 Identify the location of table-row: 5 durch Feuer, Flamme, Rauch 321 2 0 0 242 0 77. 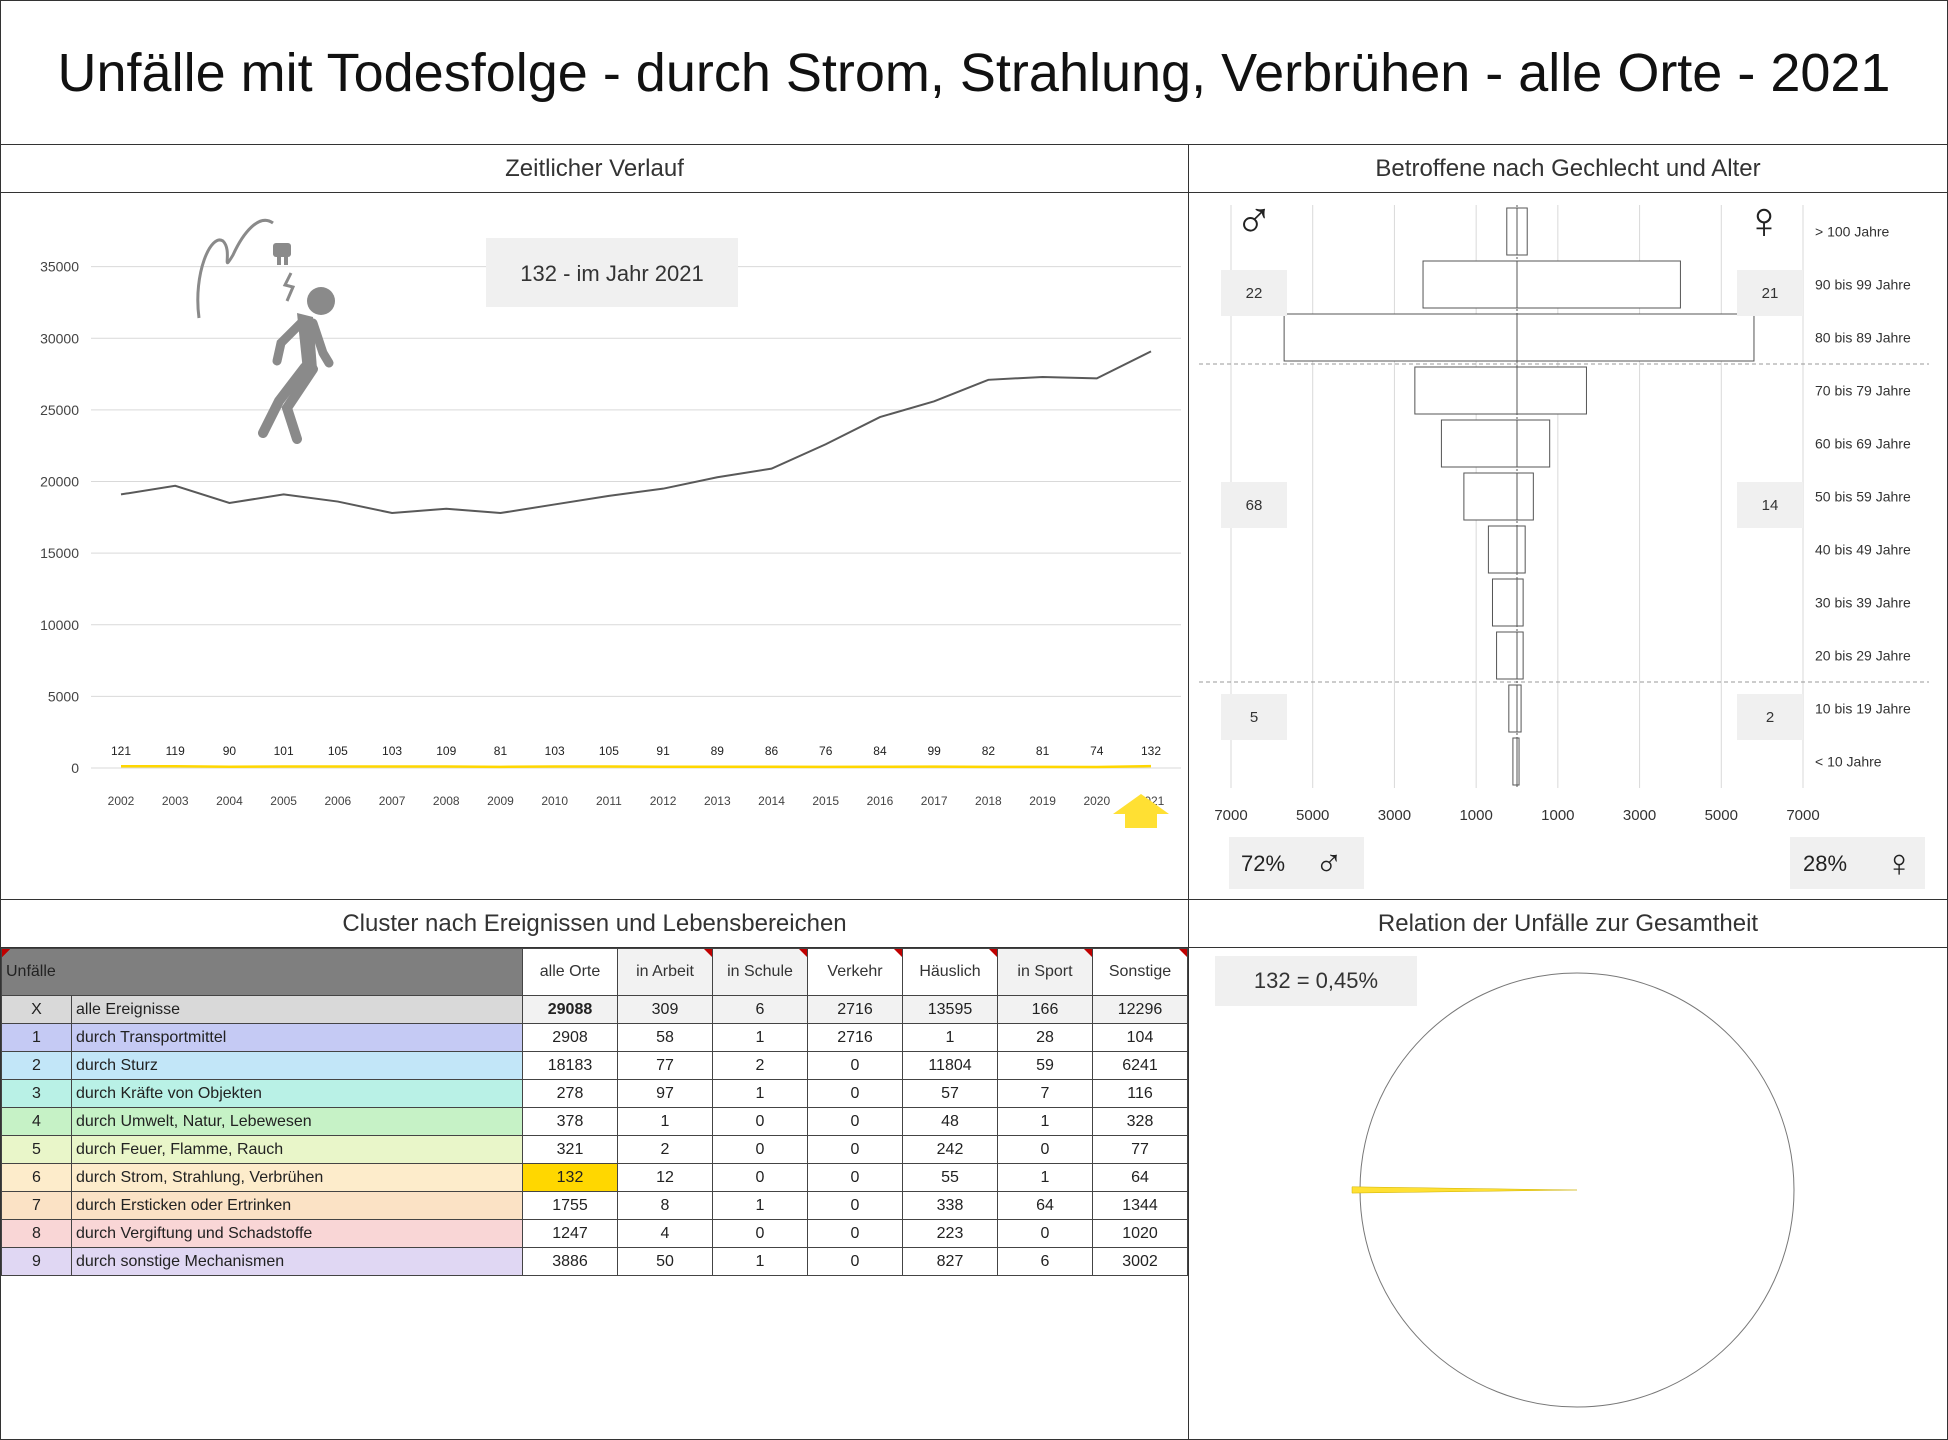
(594, 1149).